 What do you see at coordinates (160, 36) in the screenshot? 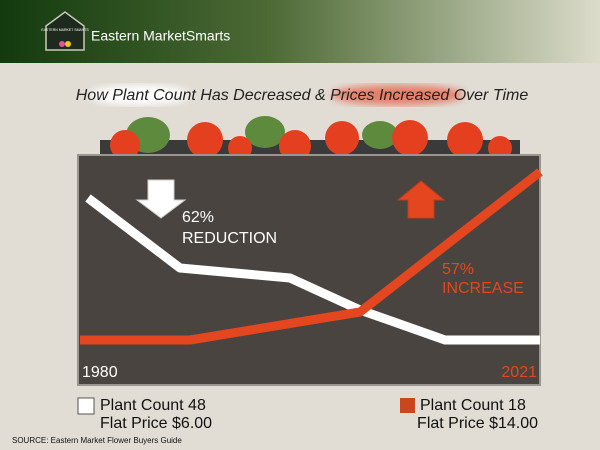
I see `header-title: Eastern MarketSmarts` at bounding box center [160, 36].